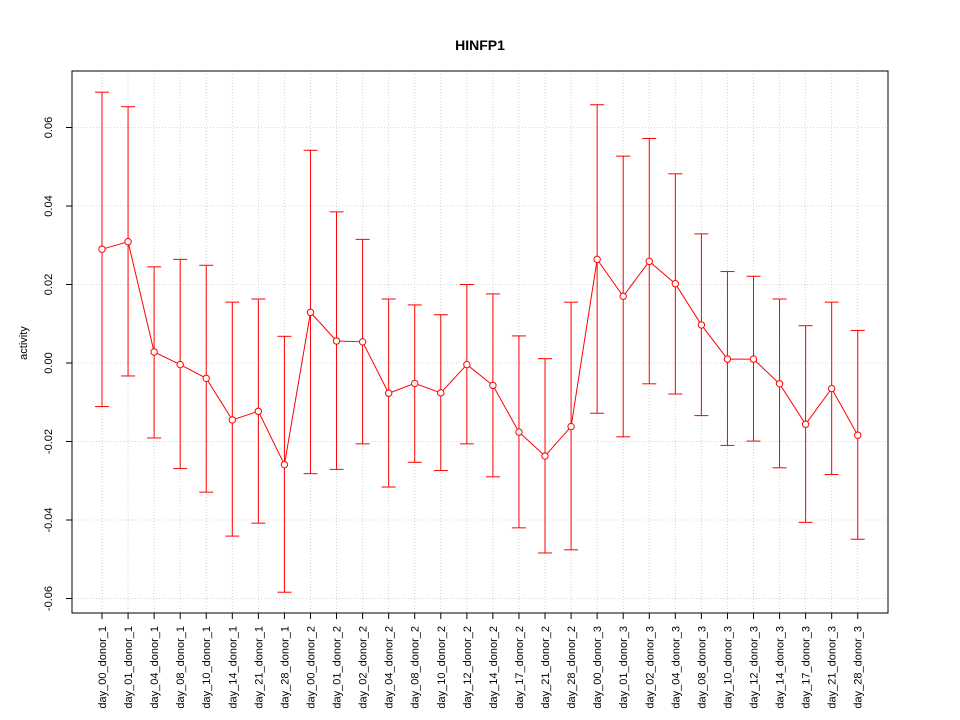 This screenshot has height=720, width=960. What do you see at coordinates (676, 667) in the screenshot?
I see `x-tick-label: day_04_donor_3` at bounding box center [676, 667].